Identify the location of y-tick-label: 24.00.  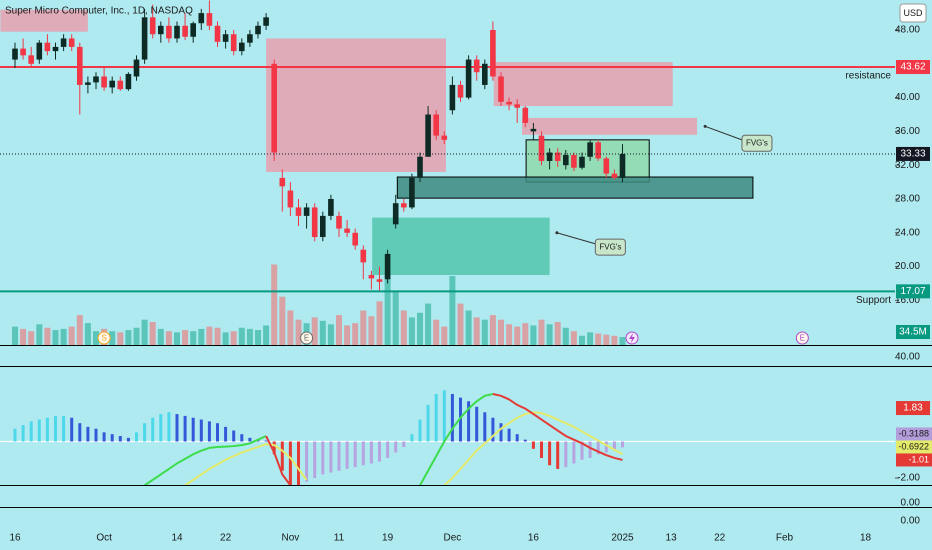
(907, 232).